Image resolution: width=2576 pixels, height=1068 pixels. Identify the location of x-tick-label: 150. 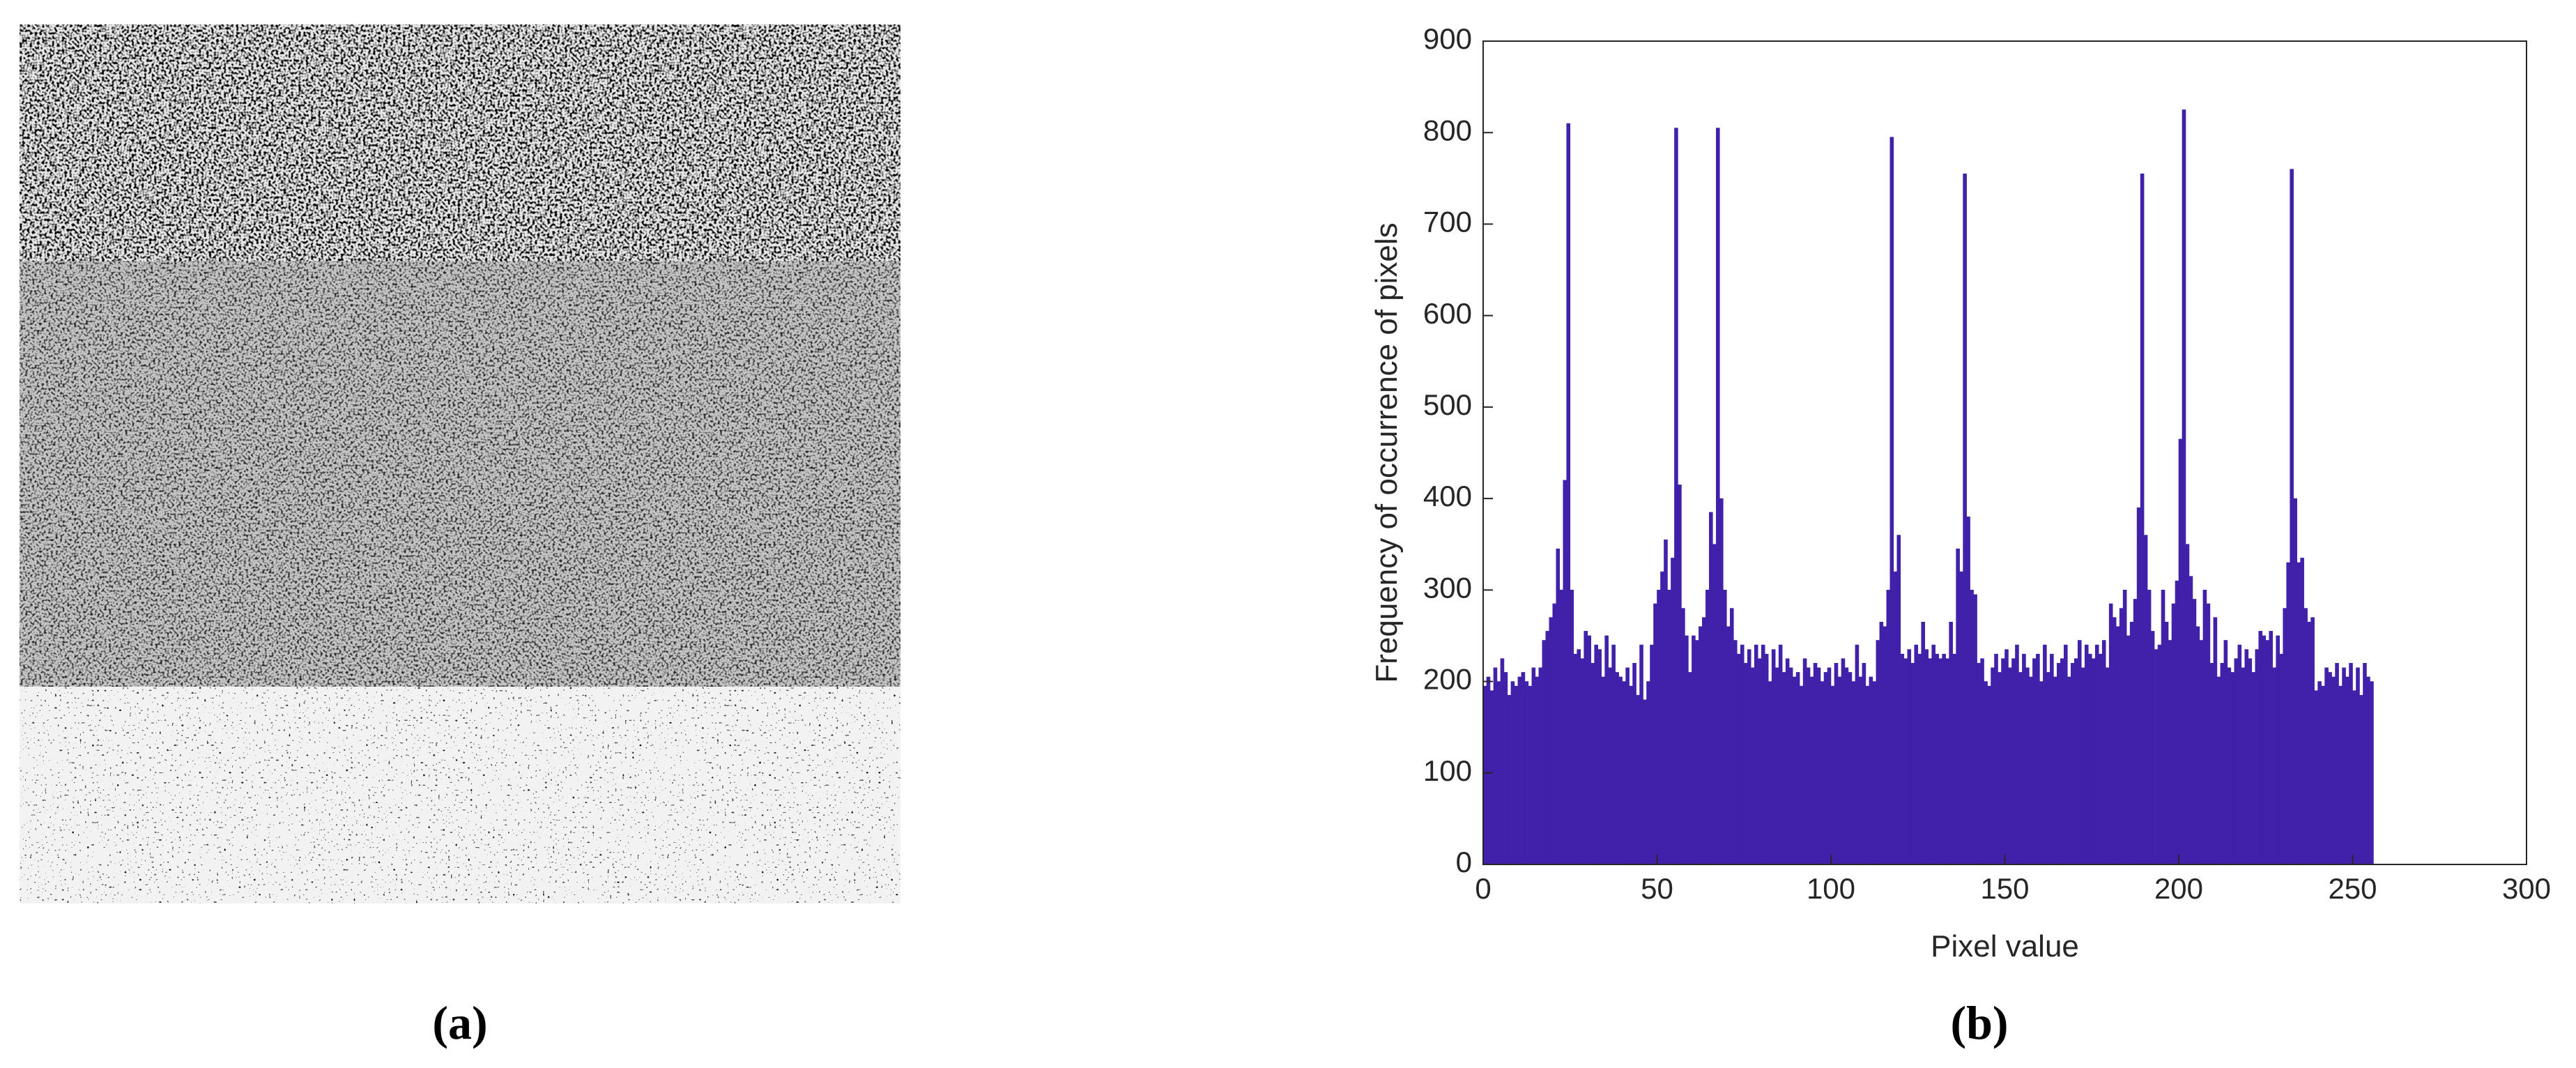
(2004, 888).